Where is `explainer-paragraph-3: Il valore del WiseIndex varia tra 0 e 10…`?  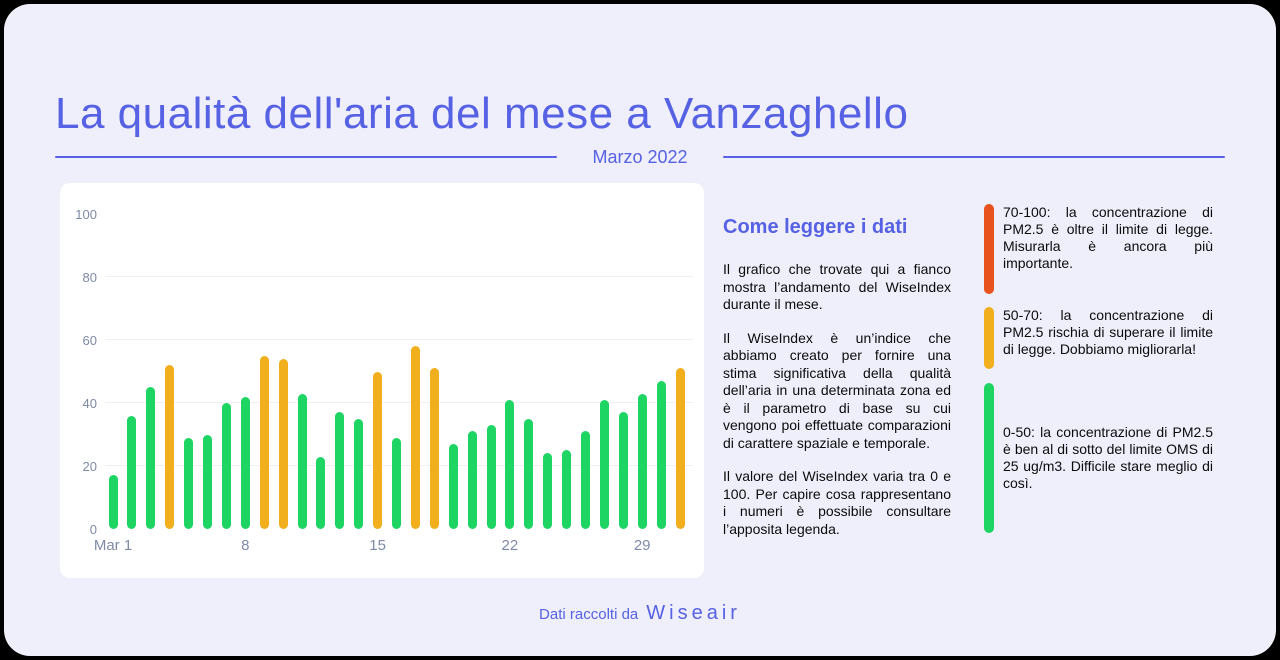
explainer-paragraph-3: Il valore del WiseIndex varia tra 0 e 10… is located at coordinates (837, 502).